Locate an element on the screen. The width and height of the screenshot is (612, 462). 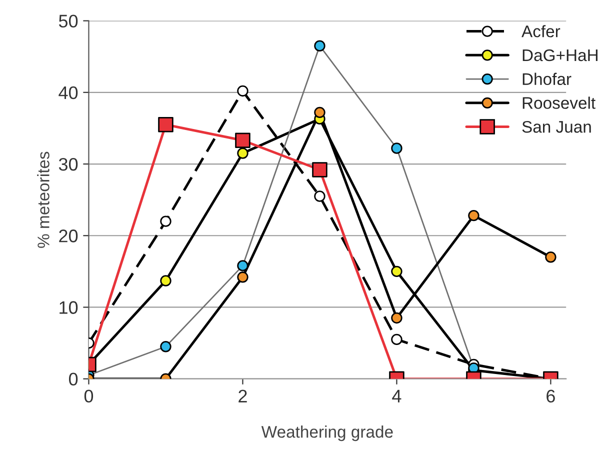
y-tick-label: 40 is located at coordinates (68, 93).